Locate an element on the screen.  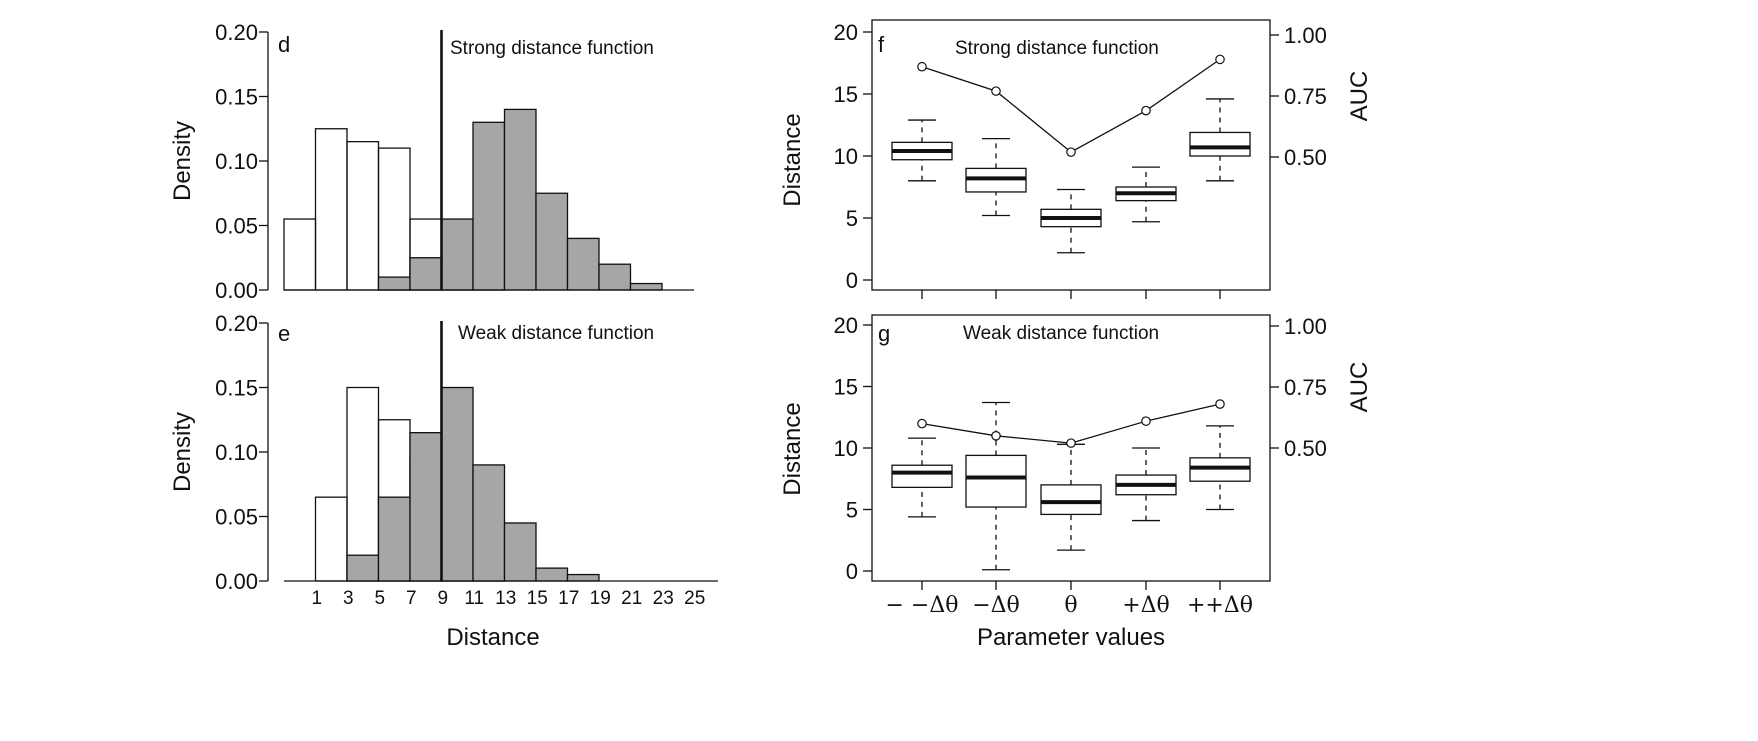
category-label: − −Δθ is located at coordinates (922, 605).